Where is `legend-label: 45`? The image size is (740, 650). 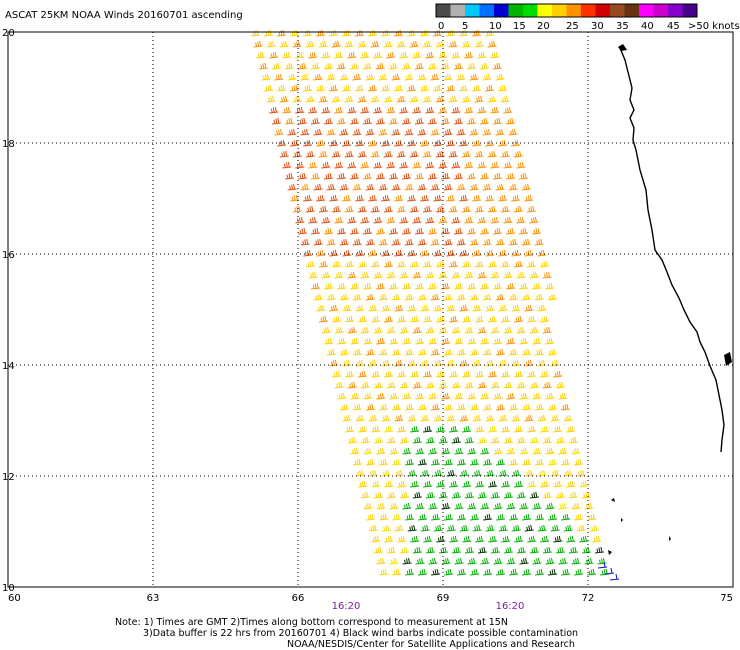 legend-label: 45 is located at coordinates (673, 26).